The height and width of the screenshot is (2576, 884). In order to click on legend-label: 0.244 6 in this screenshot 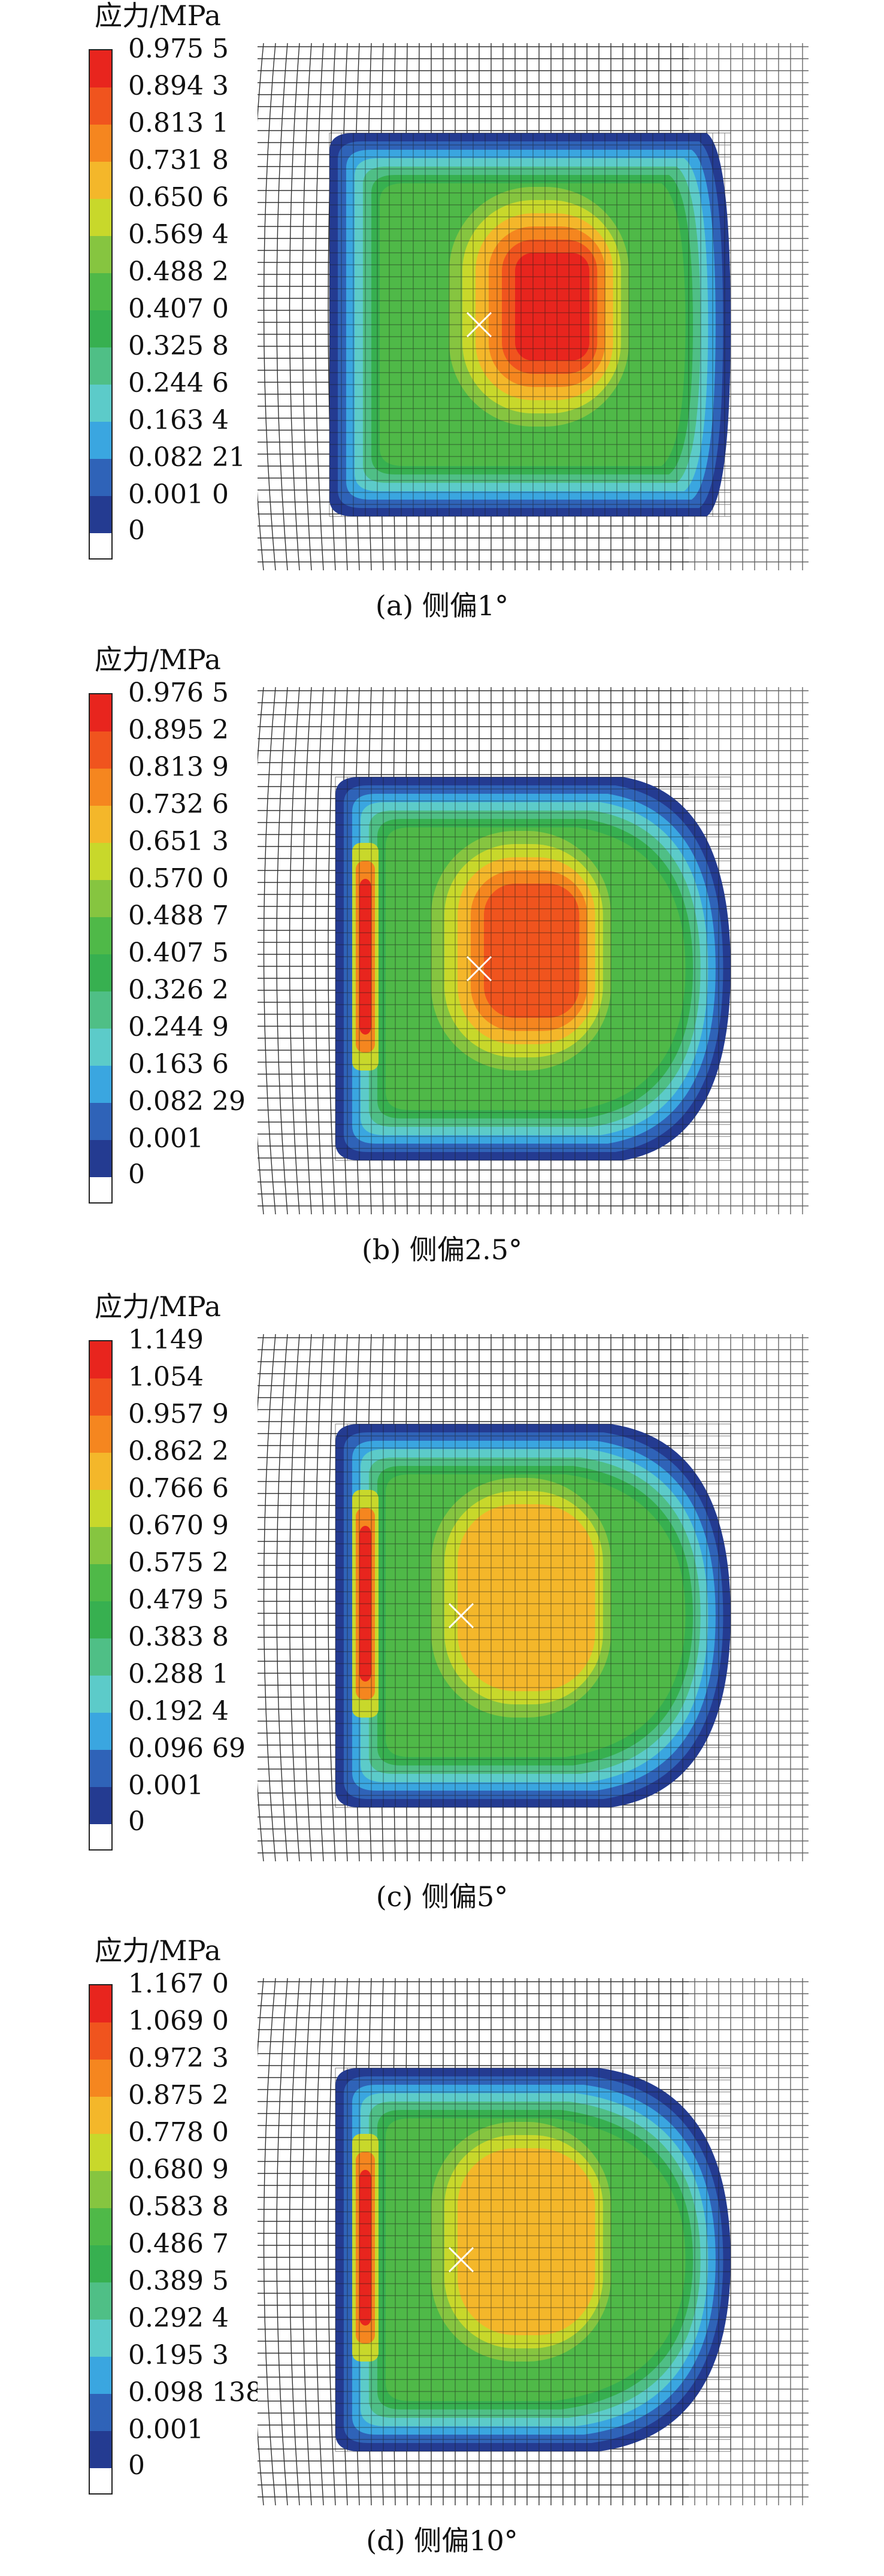, I will do `click(179, 383)`.